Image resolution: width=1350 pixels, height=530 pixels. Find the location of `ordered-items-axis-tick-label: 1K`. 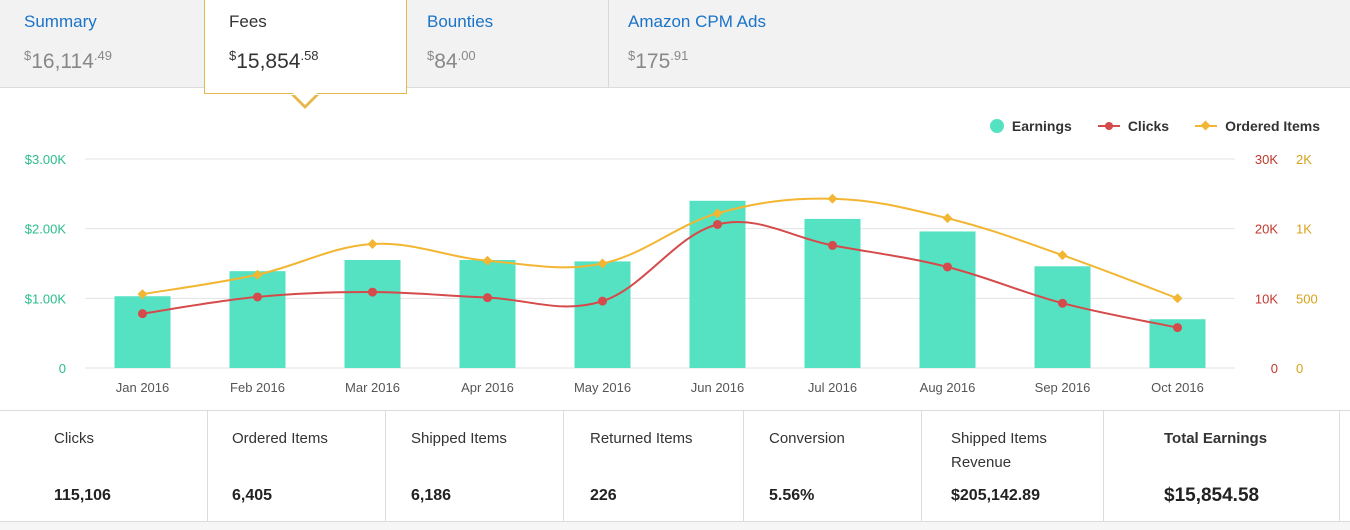

ordered-items-axis-tick-label: 1K is located at coordinates (1304, 229).